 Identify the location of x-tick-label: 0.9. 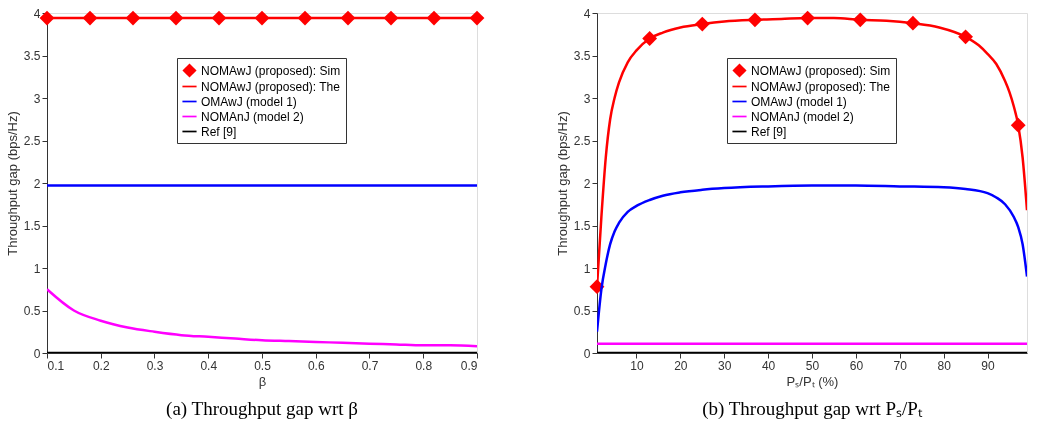
(469, 365).